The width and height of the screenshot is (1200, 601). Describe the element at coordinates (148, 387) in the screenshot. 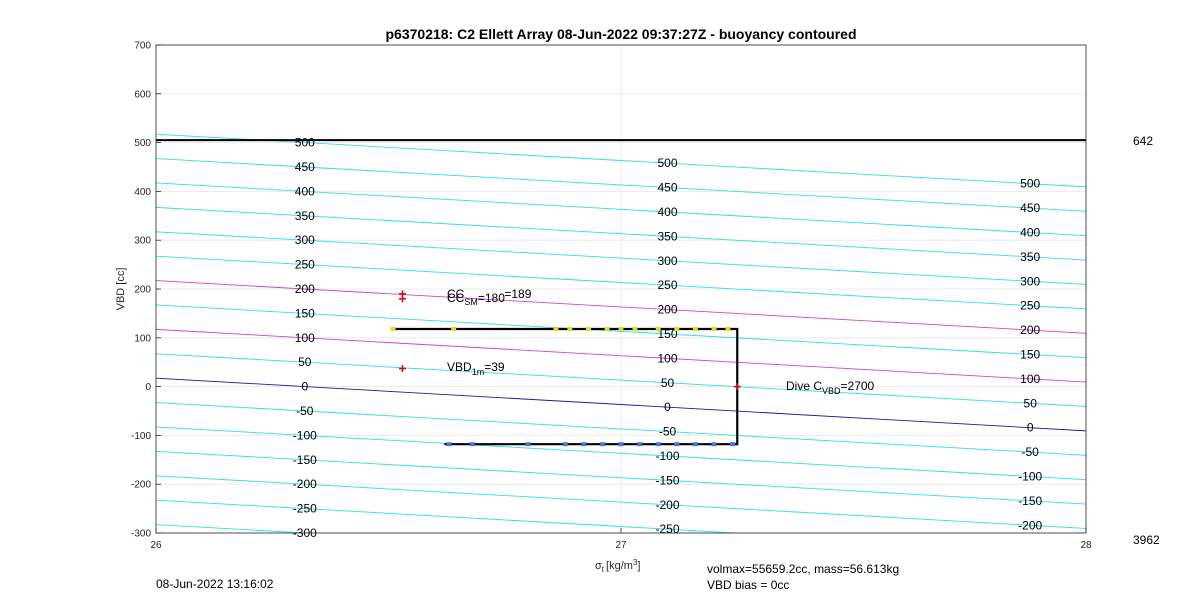

I see `y-tick-label: 0` at that location.